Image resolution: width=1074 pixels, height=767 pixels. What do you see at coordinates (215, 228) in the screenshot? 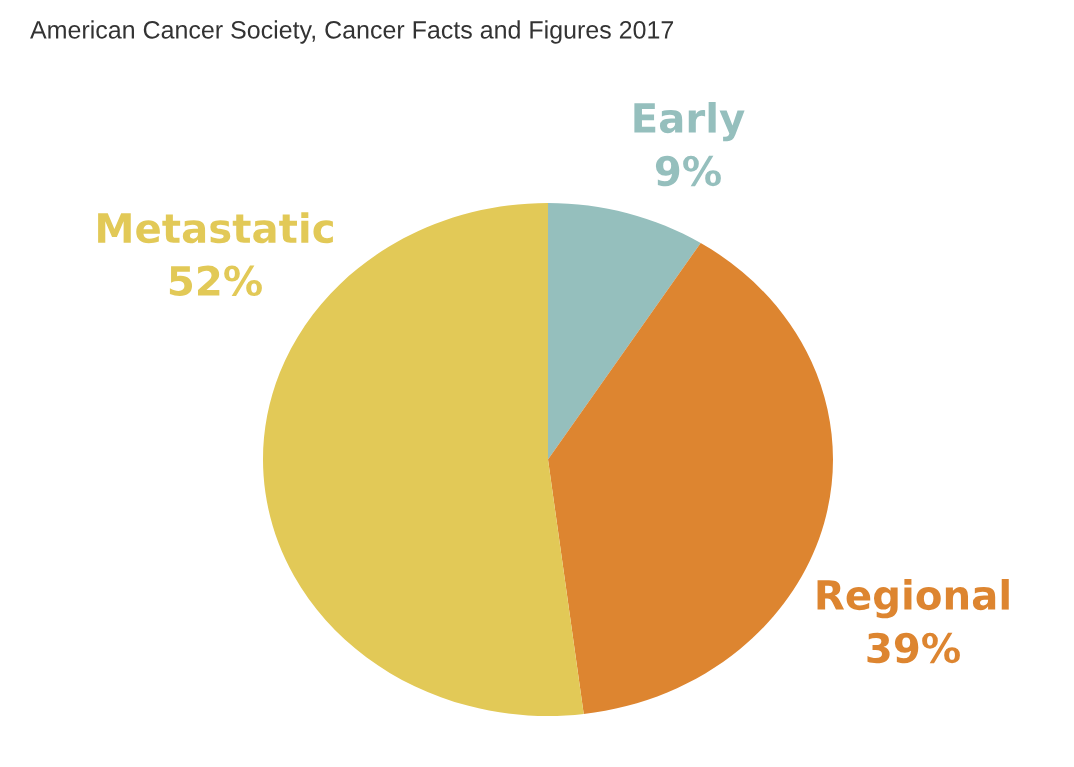
I see `slice-label: Metastatic` at bounding box center [215, 228].